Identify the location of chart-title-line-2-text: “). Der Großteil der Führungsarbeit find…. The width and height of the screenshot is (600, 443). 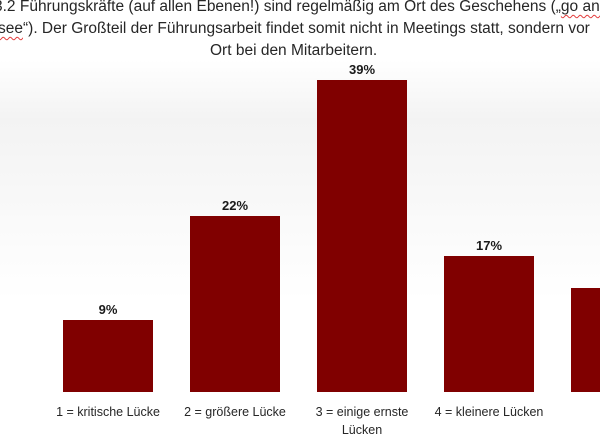
(306, 28).